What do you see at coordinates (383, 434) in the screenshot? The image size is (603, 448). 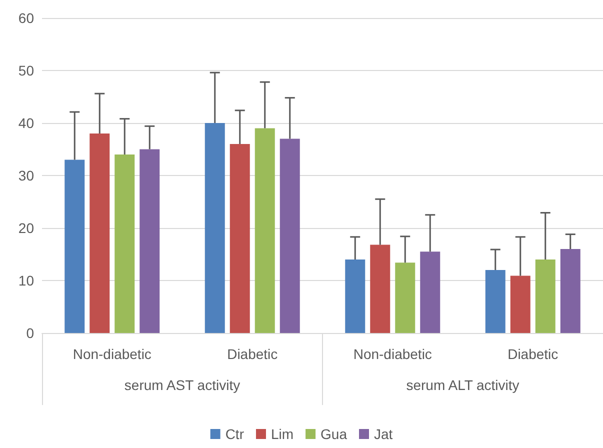 I see `legend-label: Jat` at bounding box center [383, 434].